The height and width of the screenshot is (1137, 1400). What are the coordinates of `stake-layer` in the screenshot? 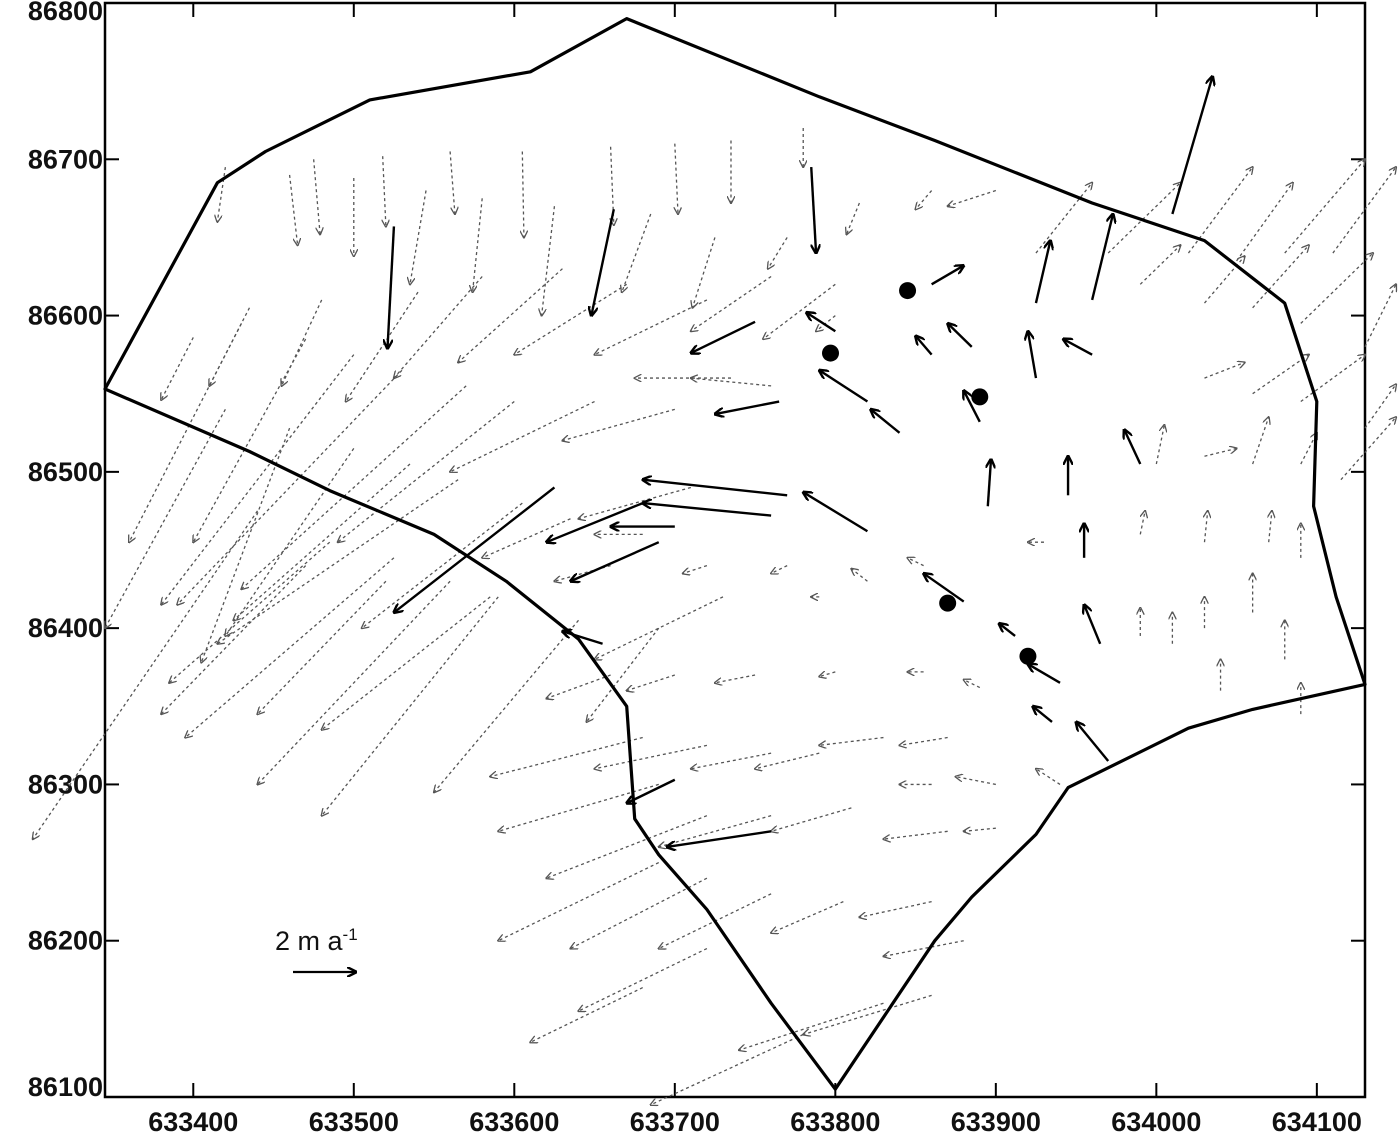 It's located at (929, 473).